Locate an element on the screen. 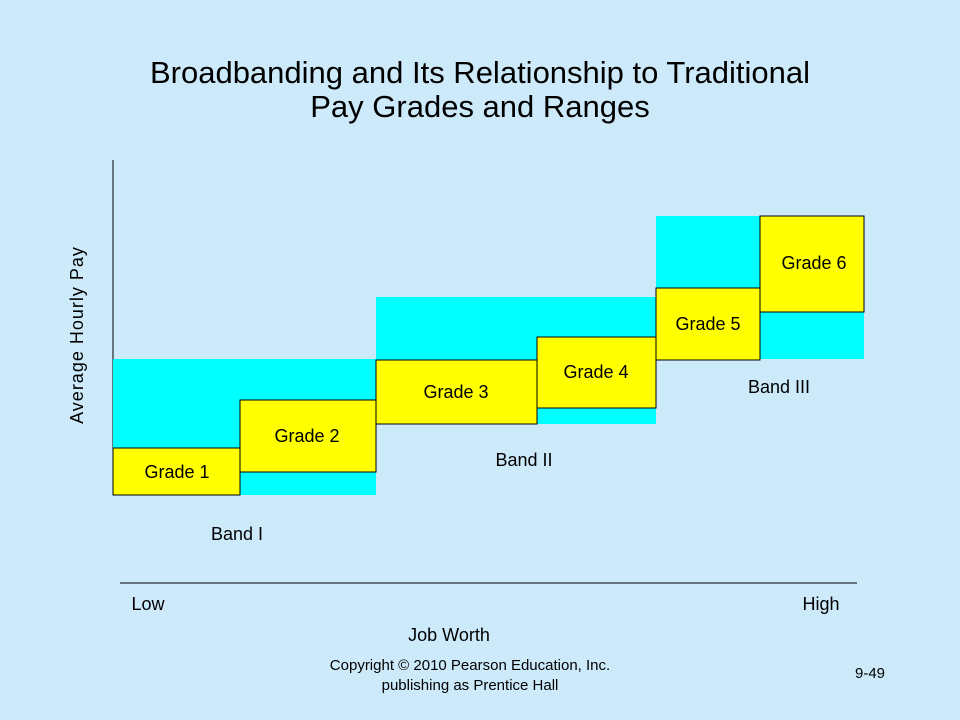  grade-label: Grade 4 is located at coordinates (595, 372).